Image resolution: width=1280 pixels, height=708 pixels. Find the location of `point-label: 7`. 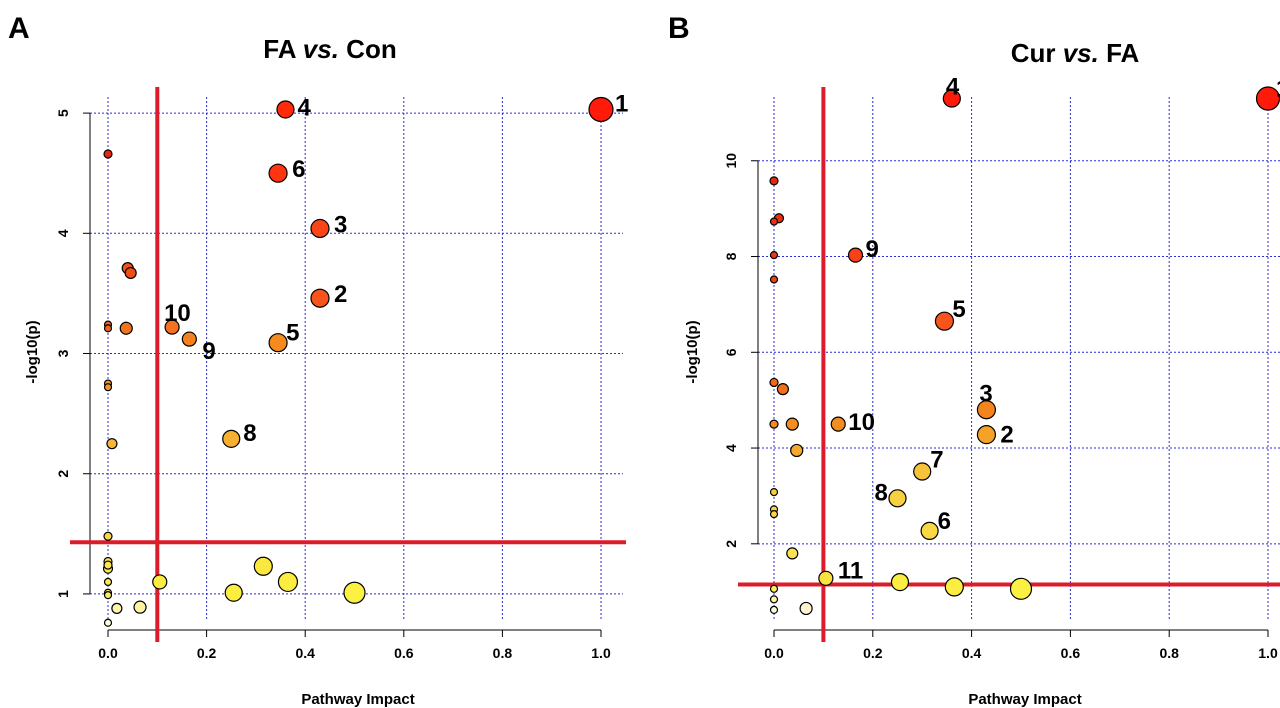

point-label: 7 is located at coordinates (936, 460).